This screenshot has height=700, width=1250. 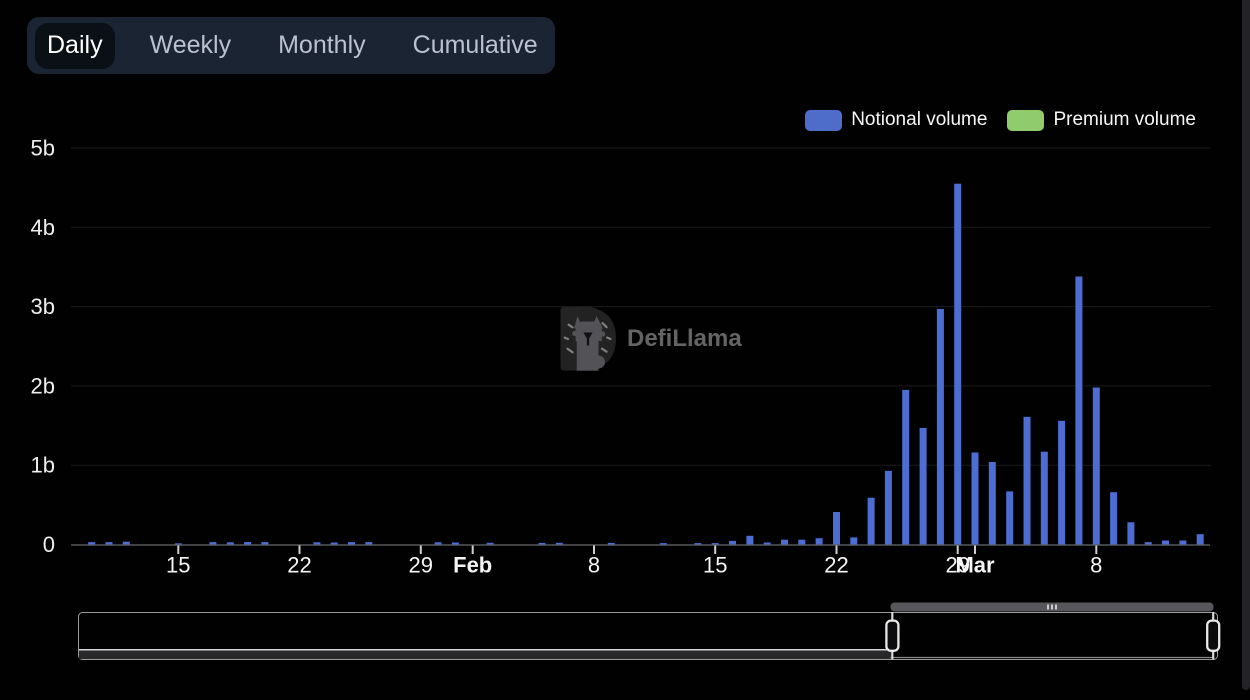 I want to click on svg-text: 2b, so click(x=43, y=385).